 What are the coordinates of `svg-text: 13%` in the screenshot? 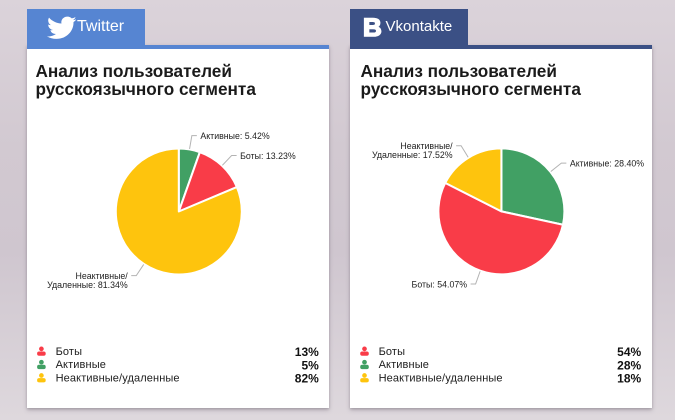 It's located at (307, 352).